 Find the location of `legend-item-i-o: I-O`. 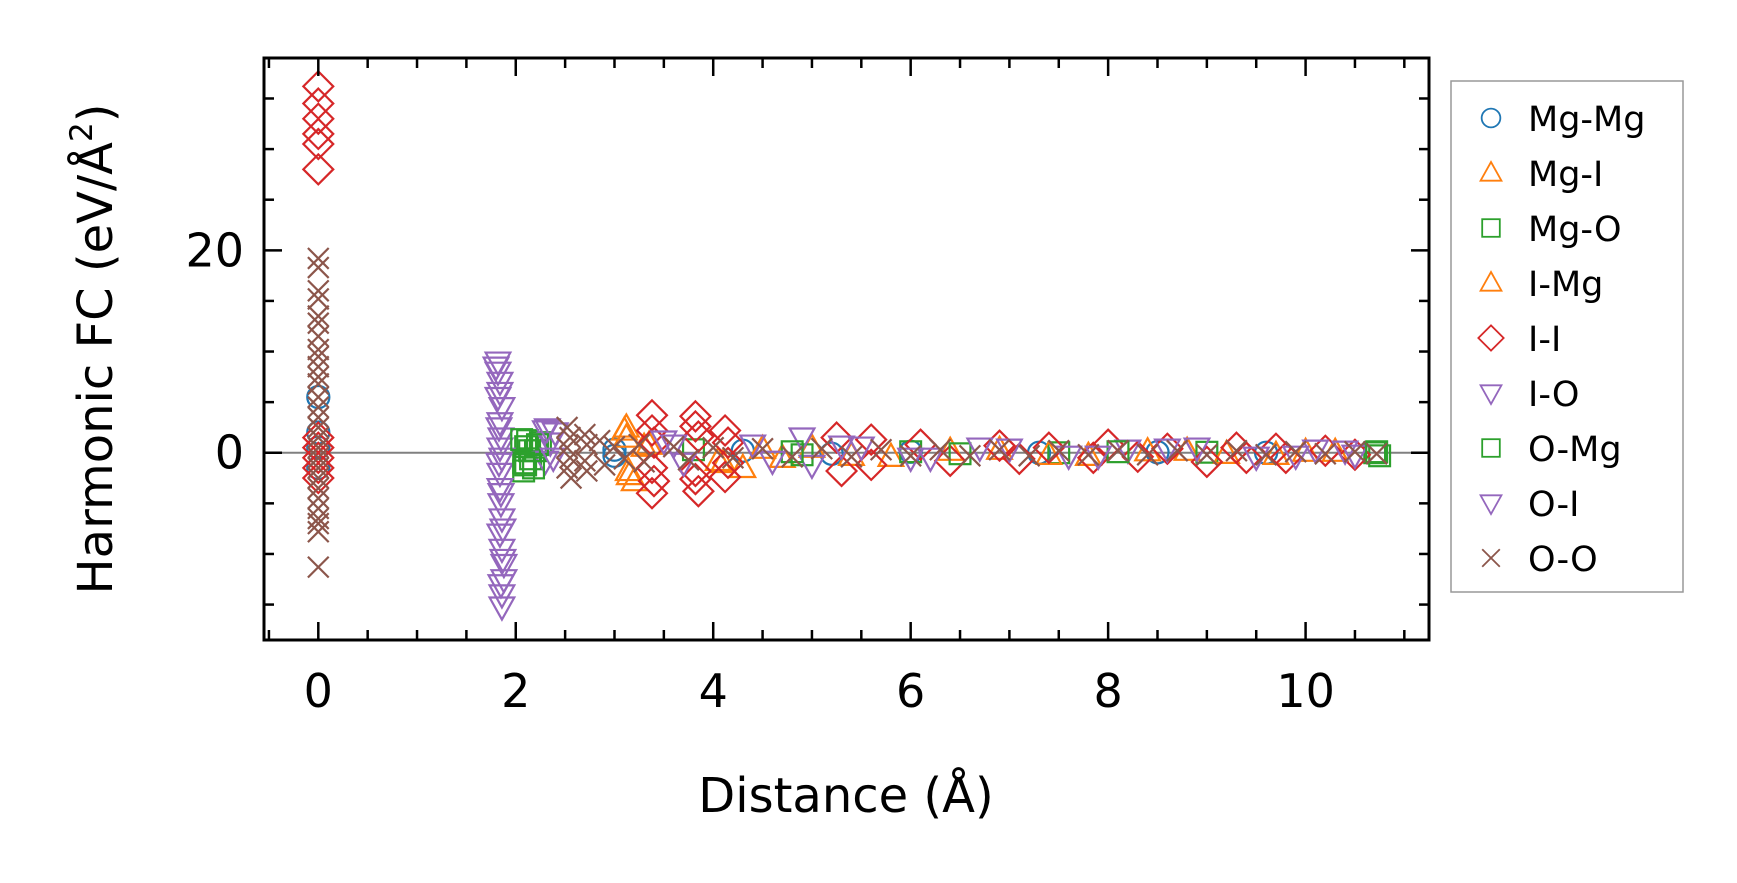

legend-item-i-o: I-O is located at coordinates (1529, 395).